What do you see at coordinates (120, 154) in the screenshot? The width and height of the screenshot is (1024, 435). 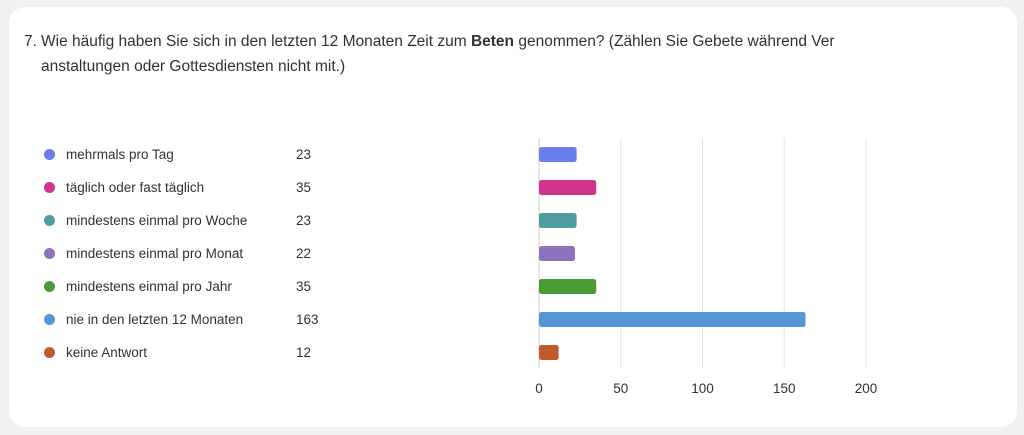 I see `legend-label: mehrmals pro Tag` at bounding box center [120, 154].